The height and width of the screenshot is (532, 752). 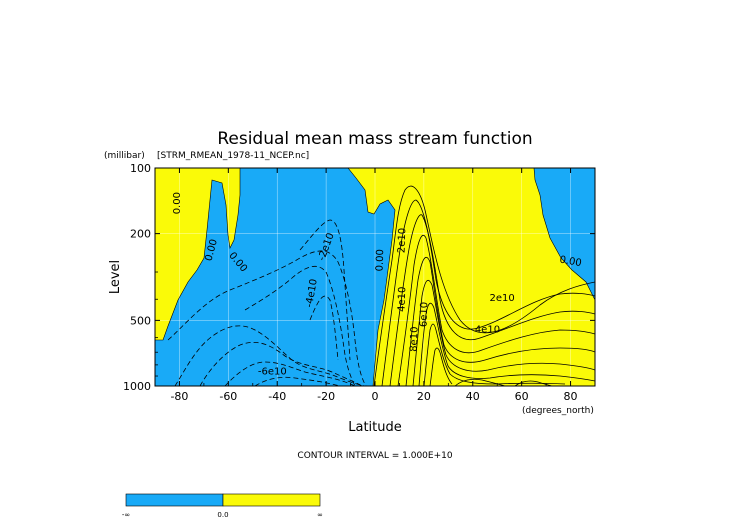 What do you see at coordinates (320, 515) in the screenshot?
I see `colorbar-label-pos-inf: ∞` at bounding box center [320, 515].